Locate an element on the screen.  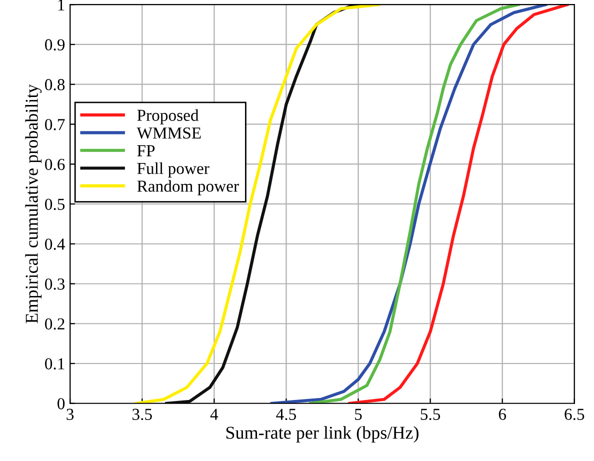
x-tick-label: 4.5 is located at coordinates (286, 414).